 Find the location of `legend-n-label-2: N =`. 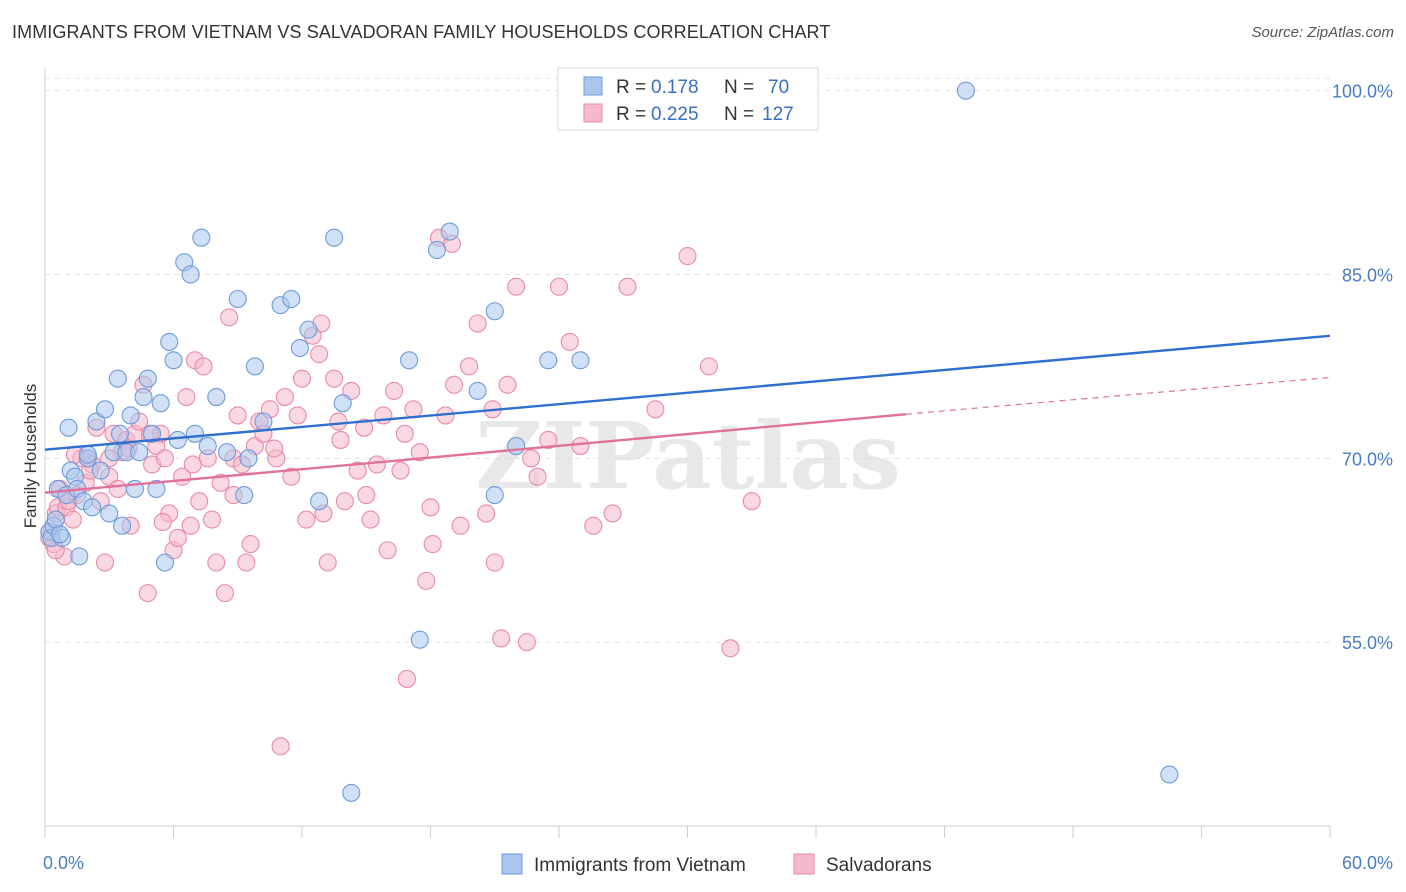

legend-n-label-2: N = is located at coordinates (739, 114).